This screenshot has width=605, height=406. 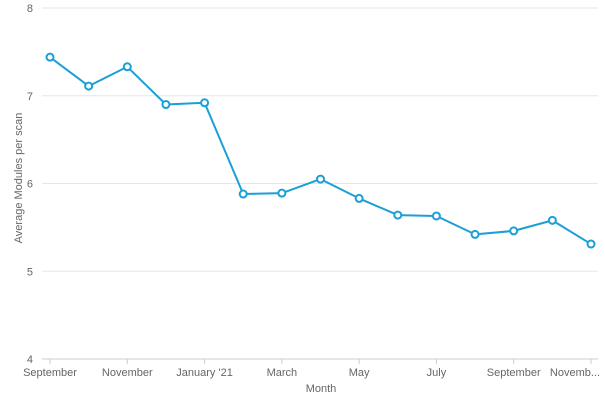 I want to click on x-axis-title: Month, so click(x=321, y=389).